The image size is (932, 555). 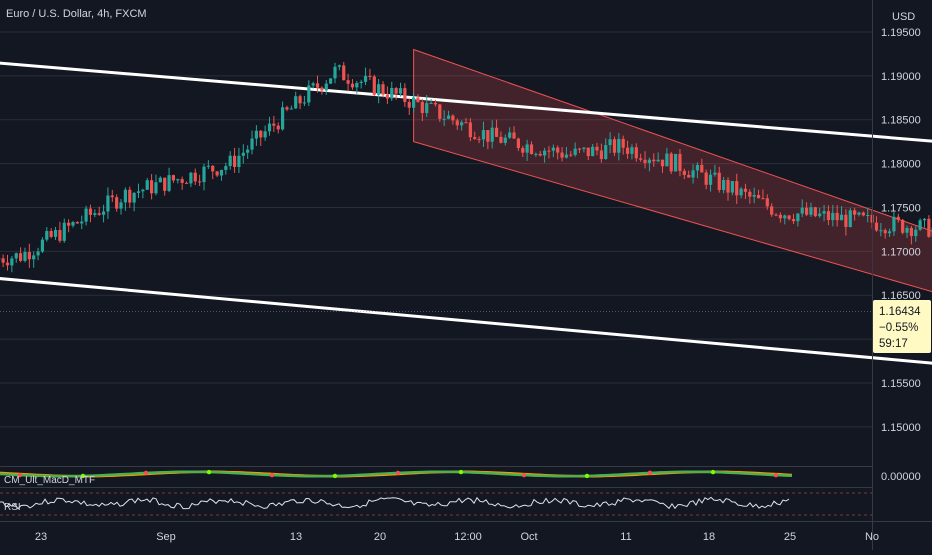 I want to click on price-tick-label: 1.15000, so click(x=901, y=428).